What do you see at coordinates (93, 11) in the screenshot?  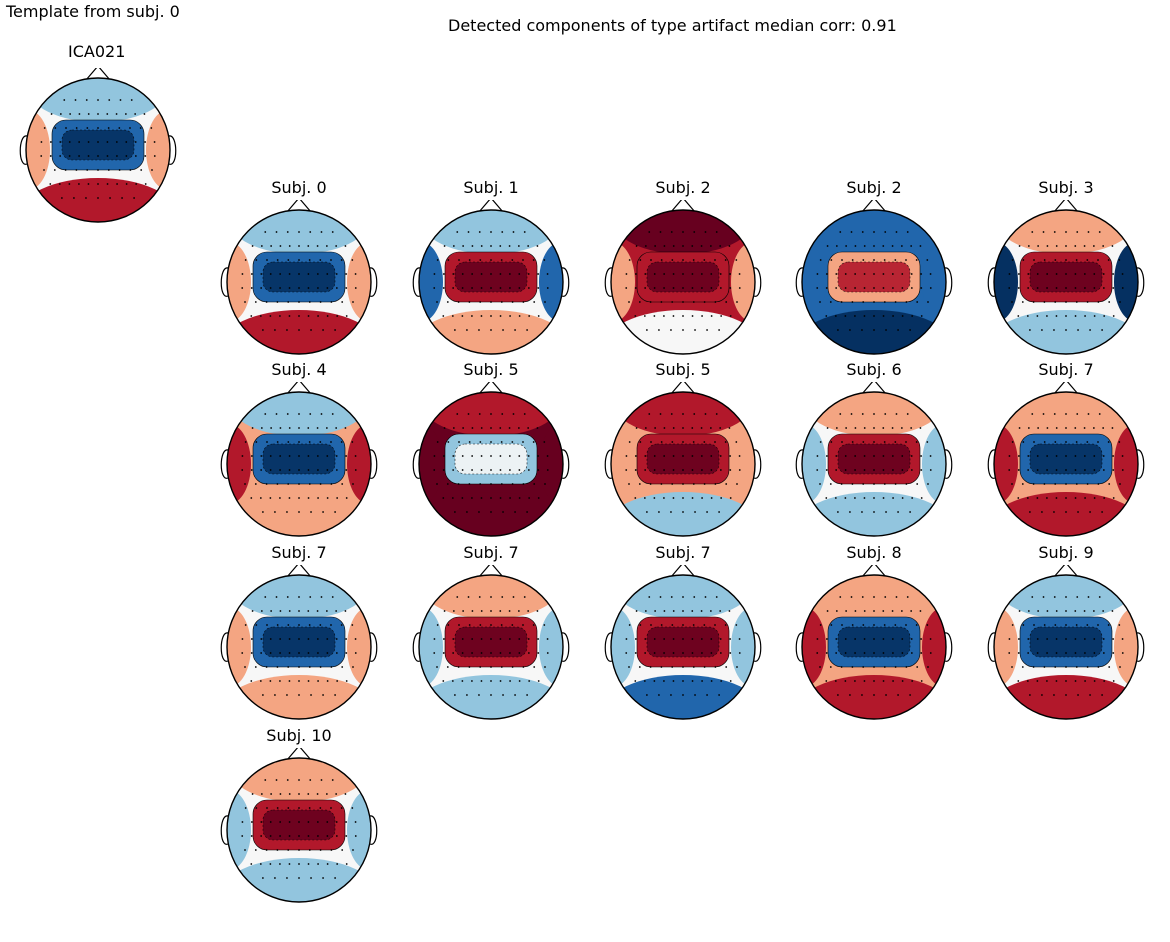 I see `template-title: Template from subj. 0` at bounding box center [93, 11].